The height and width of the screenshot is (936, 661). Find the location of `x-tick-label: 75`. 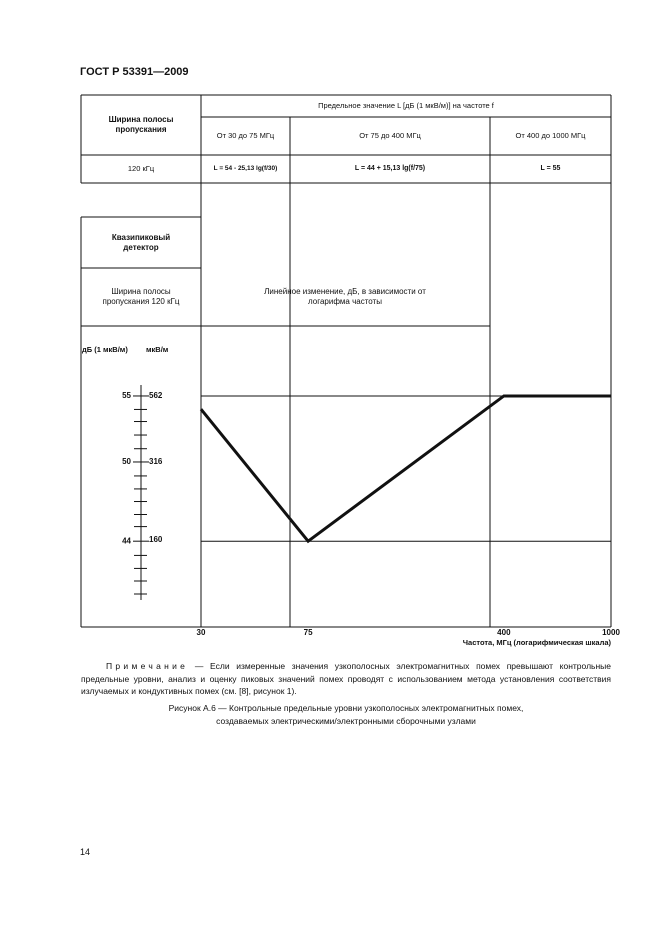

x-tick-label: 75 is located at coordinates (308, 632).